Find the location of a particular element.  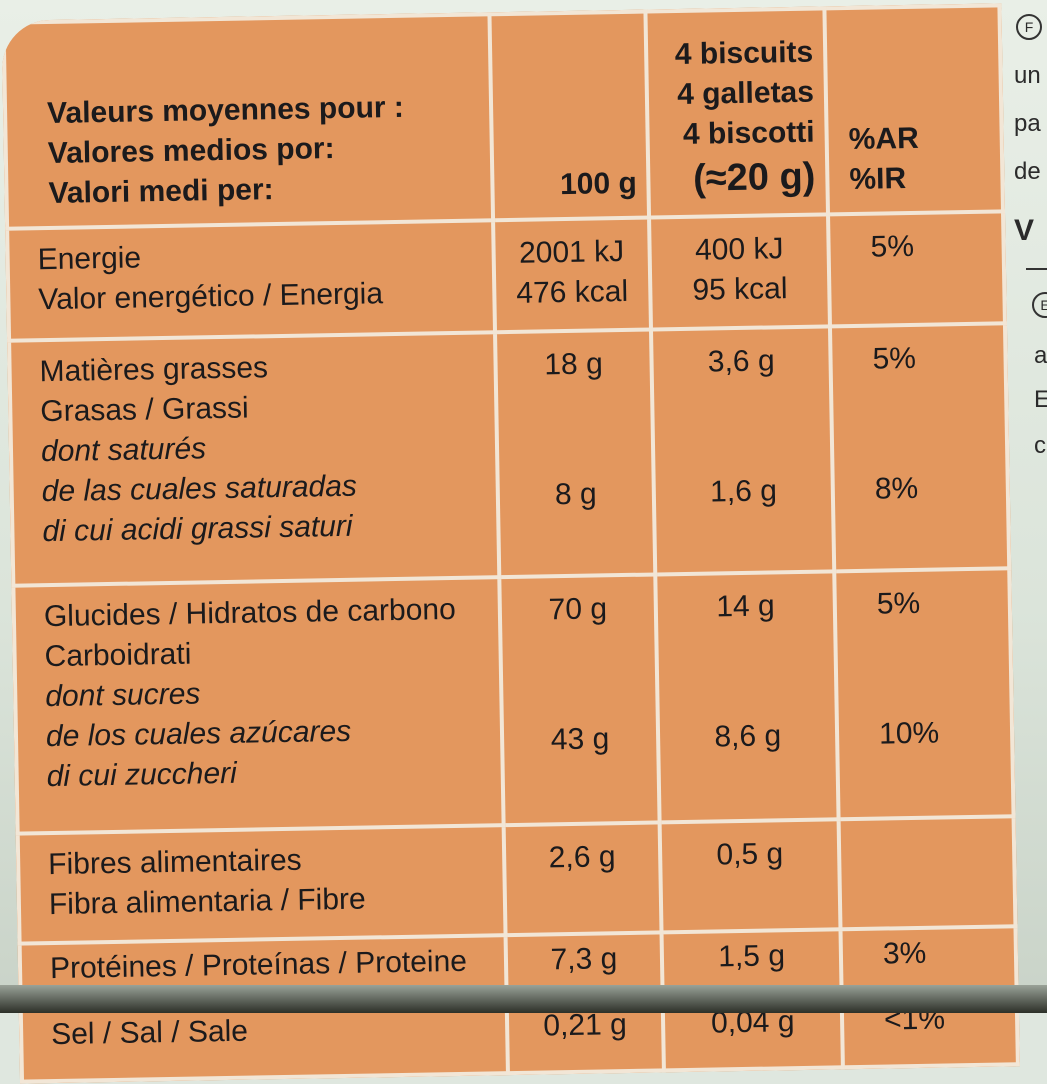

energy-ar-value: 5% is located at coordinates (892, 246).